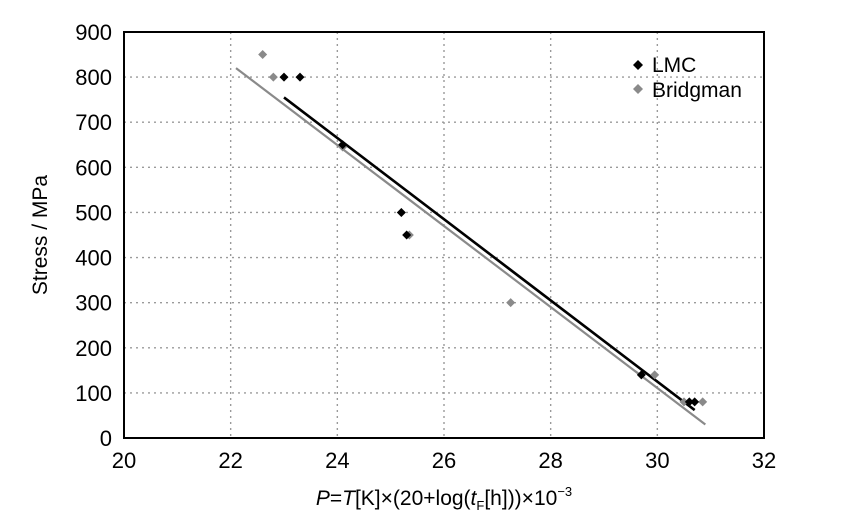  I want to click on y-tick-label: 0, so click(106, 438).